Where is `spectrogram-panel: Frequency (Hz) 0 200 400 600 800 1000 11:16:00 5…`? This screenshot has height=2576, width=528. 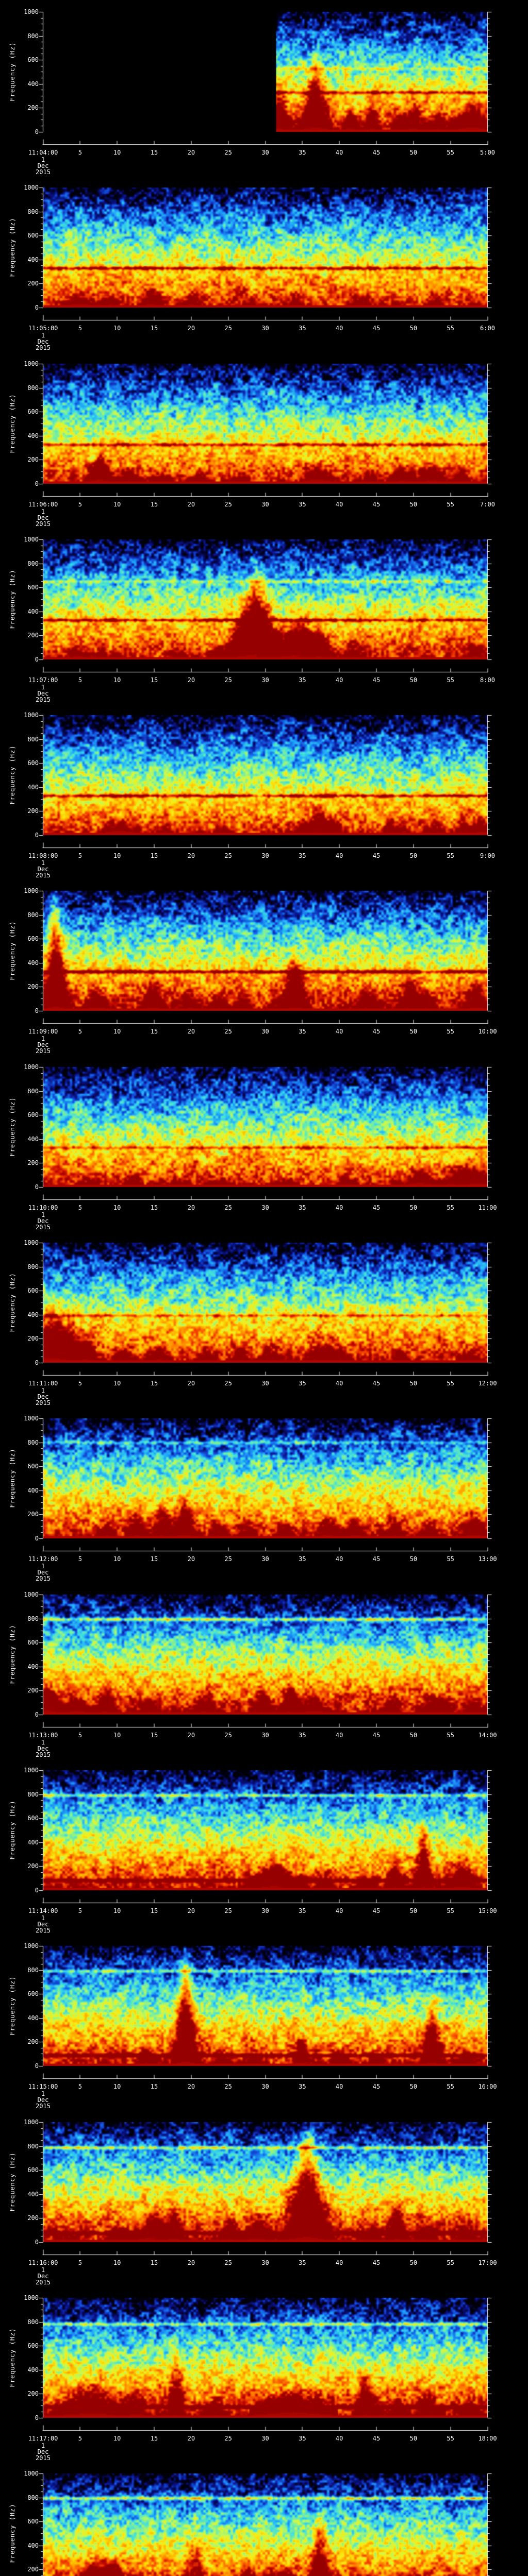
spectrogram-panel: Frequency (Hz) 0 200 400 600 800 1000 11:16:00 5… is located at coordinates (264, 2198).